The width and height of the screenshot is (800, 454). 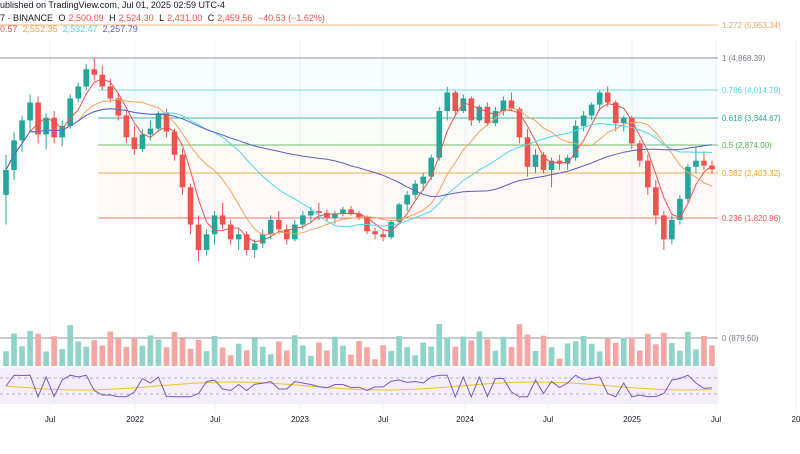 I want to click on change-value: −40.53 (−1.62%), so click(x=291, y=18).